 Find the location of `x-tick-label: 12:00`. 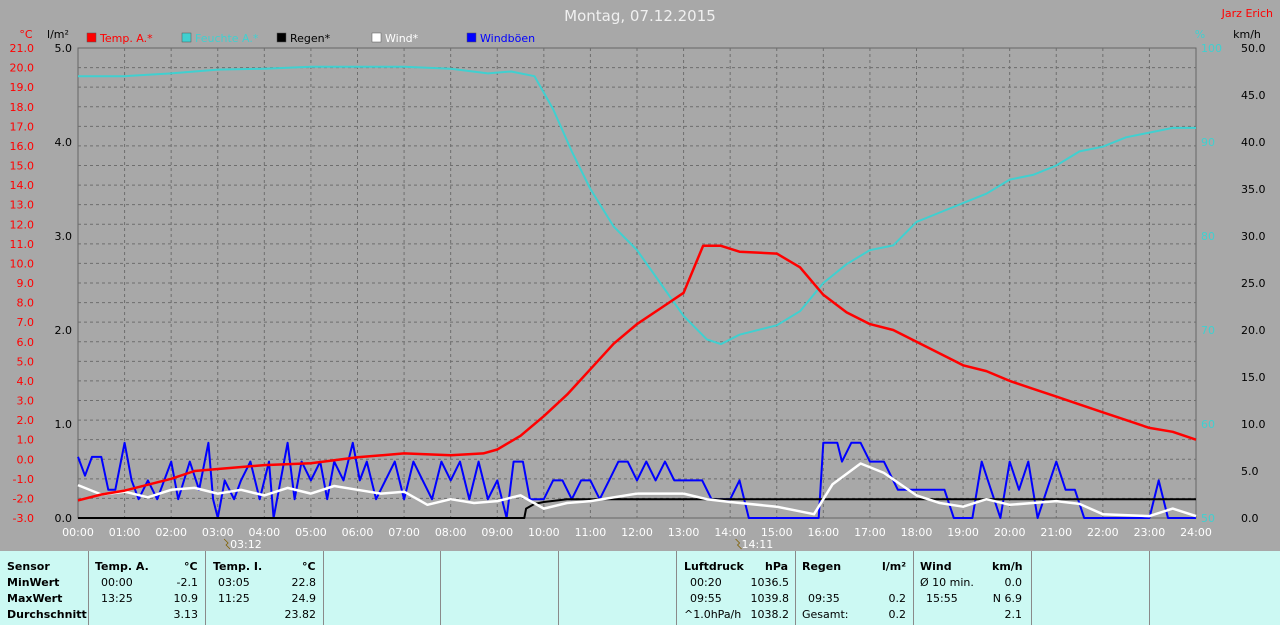

x-tick-label: 12:00 is located at coordinates (637, 532).